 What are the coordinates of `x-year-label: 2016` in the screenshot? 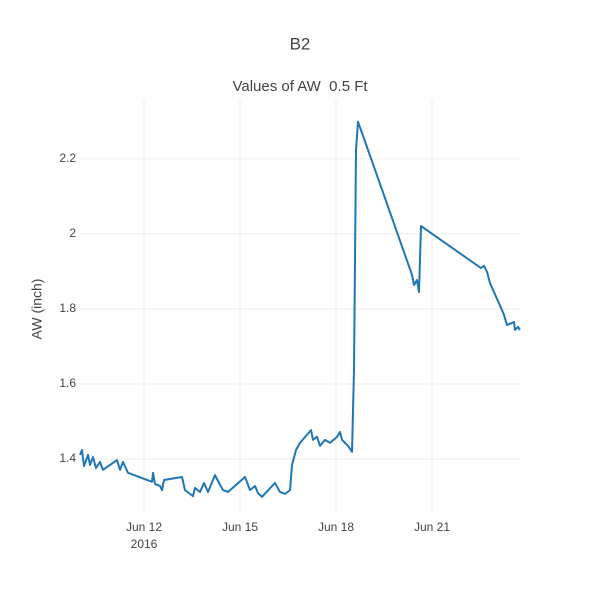 It's located at (144, 544).